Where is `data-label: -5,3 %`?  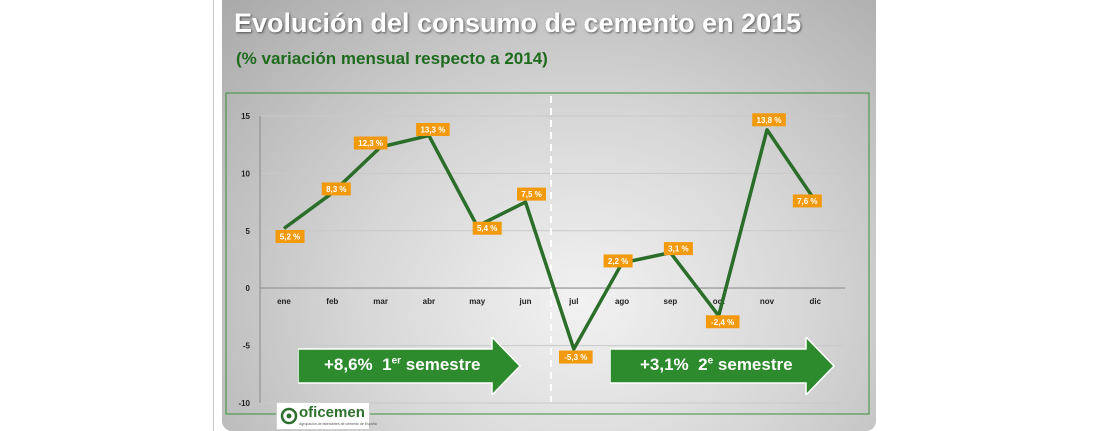 data-label: -5,3 % is located at coordinates (575, 357).